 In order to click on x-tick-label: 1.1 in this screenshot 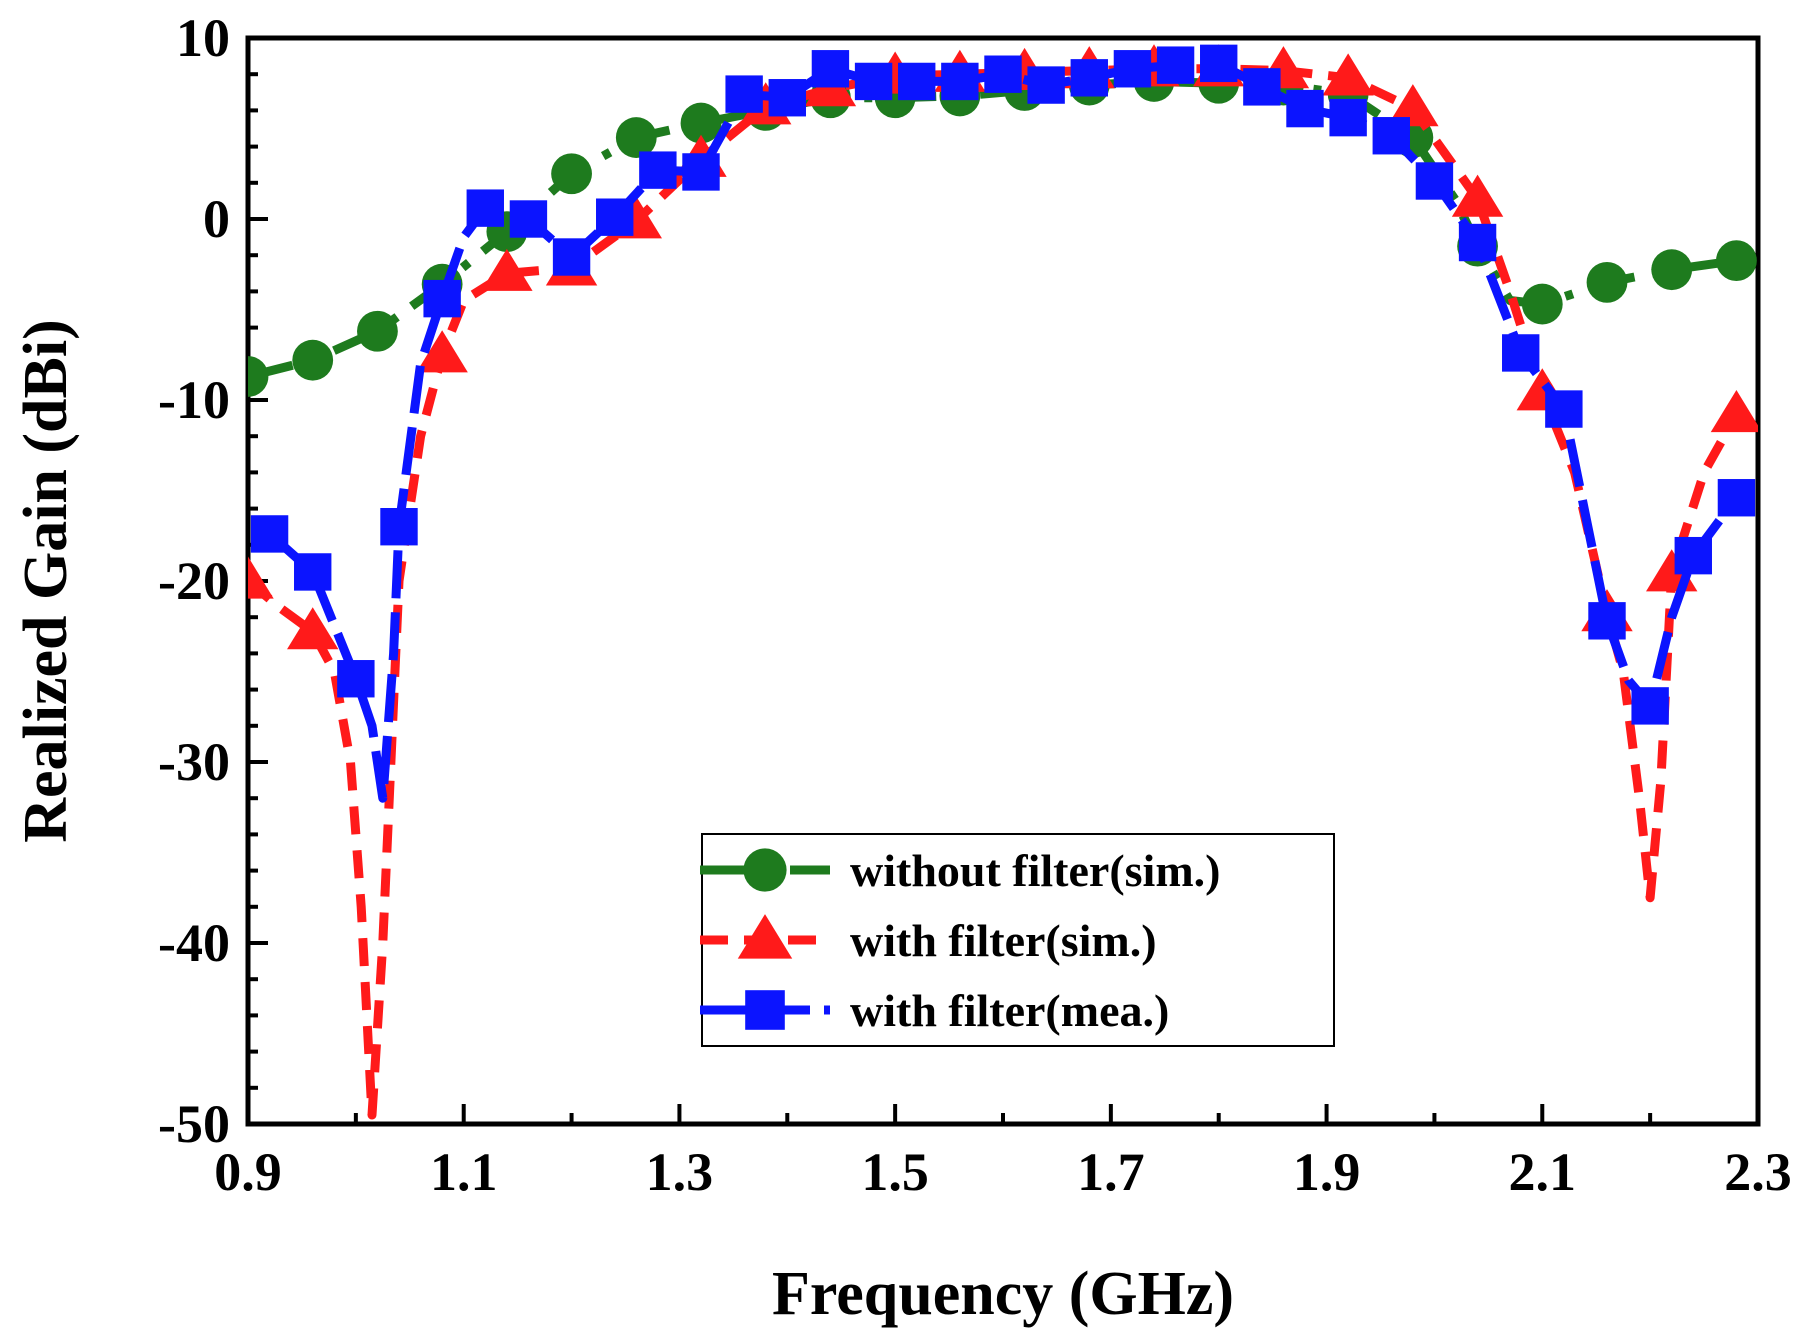, I will do `click(464, 1172)`.